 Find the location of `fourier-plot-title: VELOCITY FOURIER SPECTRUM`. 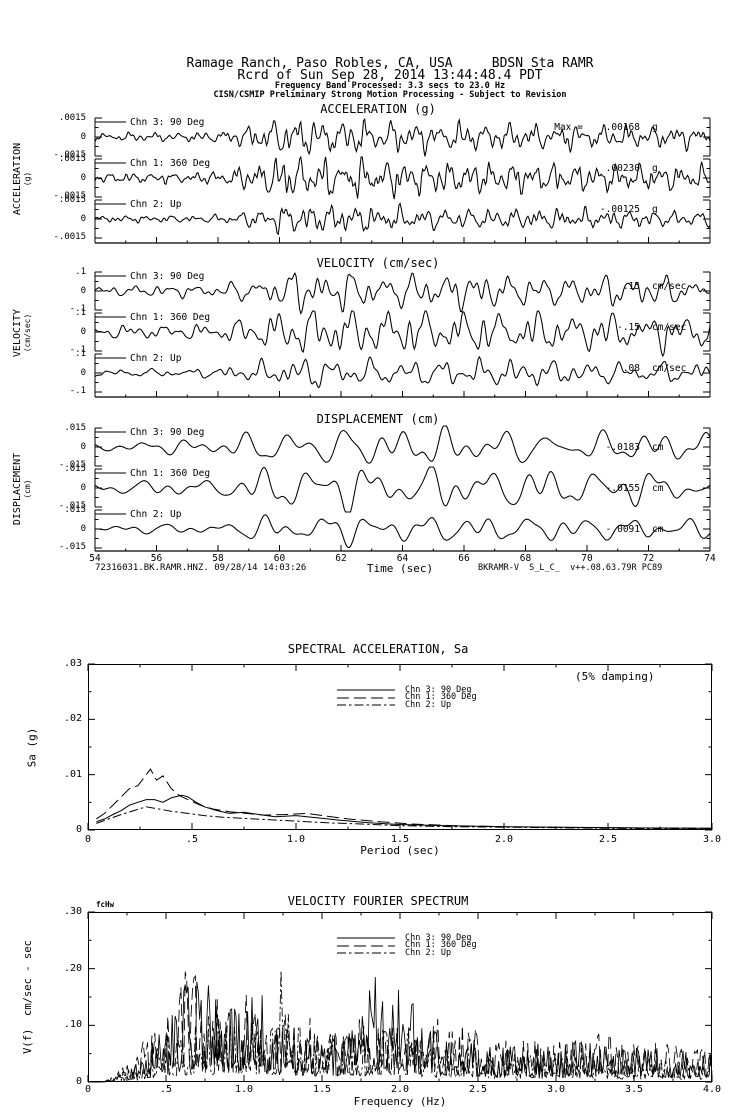

fourier-plot-title: VELOCITY FOURIER SPECTRUM is located at coordinates (378, 901).